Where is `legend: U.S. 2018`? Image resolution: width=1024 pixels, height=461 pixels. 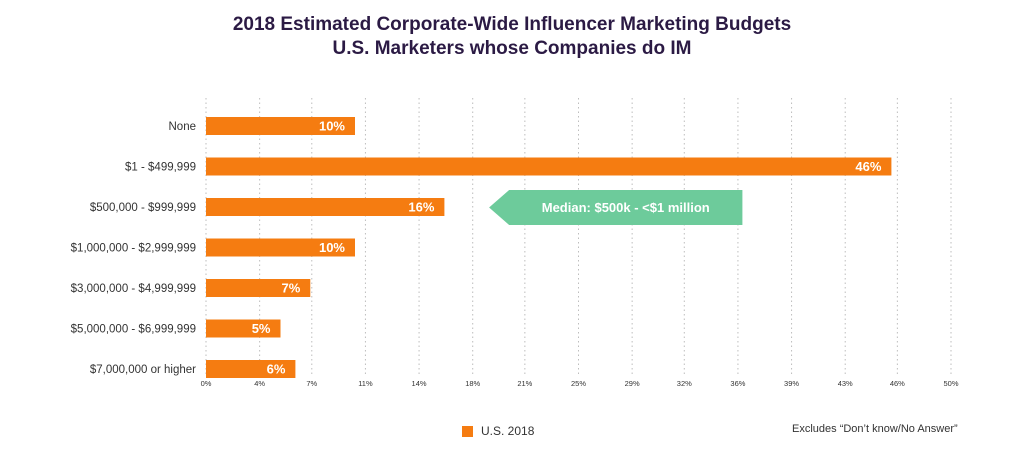
legend: U.S. 2018 is located at coordinates (498, 431).